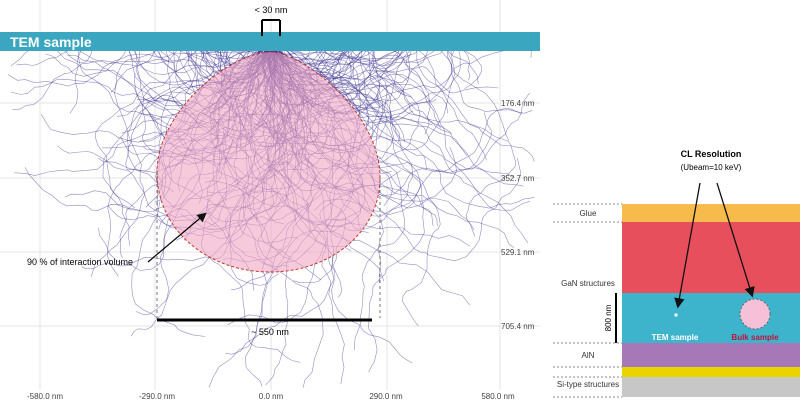 This screenshot has width=803, height=405. Describe the element at coordinates (588, 283) in the screenshot. I see `layer-label-gan: GaN structures` at that location.